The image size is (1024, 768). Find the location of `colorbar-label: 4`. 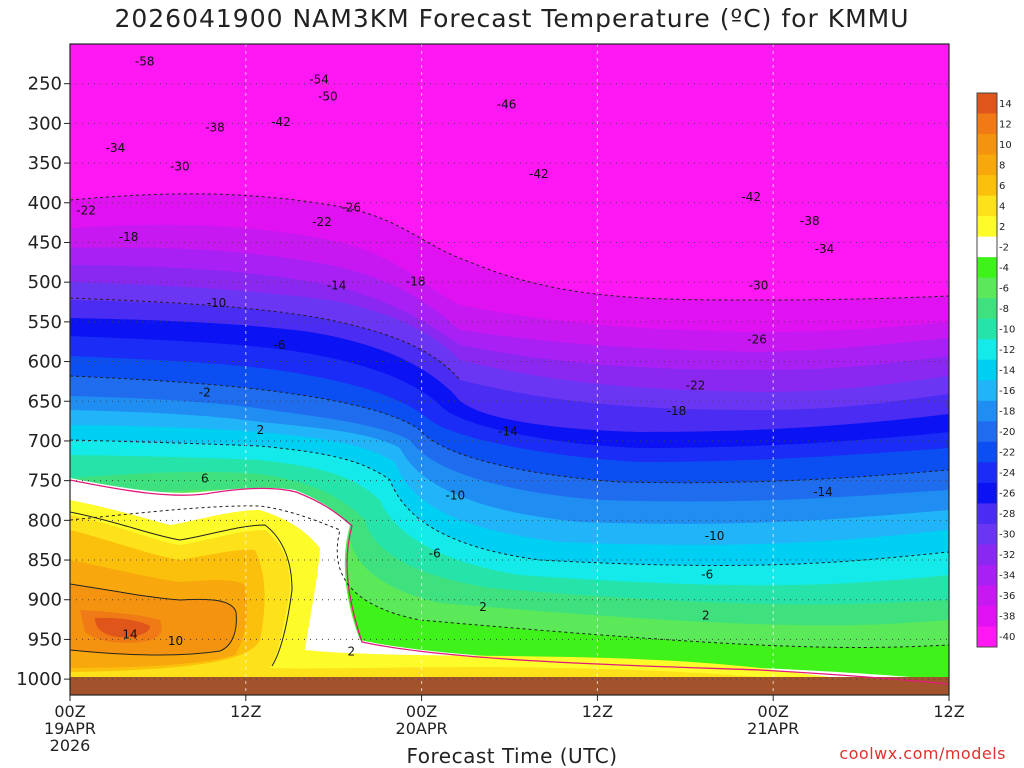

colorbar-label: 4 is located at coordinates (1002, 206).